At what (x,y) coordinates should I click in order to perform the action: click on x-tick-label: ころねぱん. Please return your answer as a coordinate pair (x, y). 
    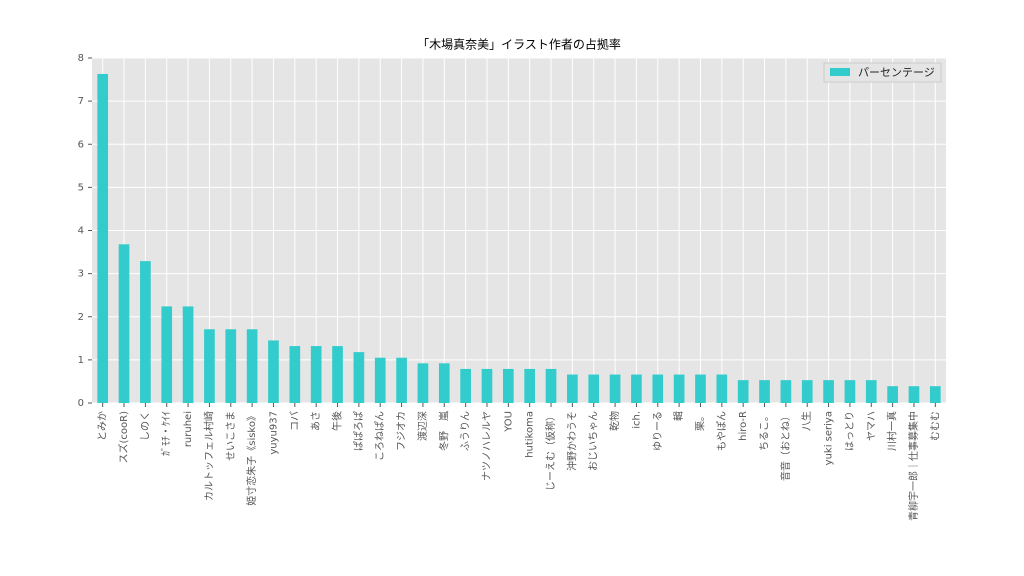
    Looking at the image, I should click on (380, 436).